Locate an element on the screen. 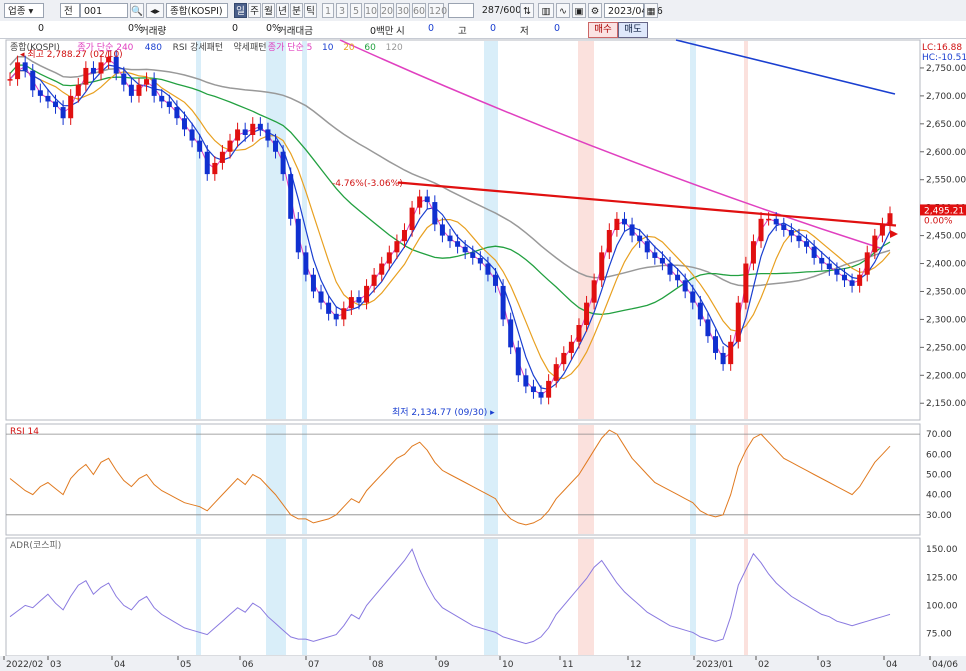  period-month: 월 is located at coordinates (268, 10).